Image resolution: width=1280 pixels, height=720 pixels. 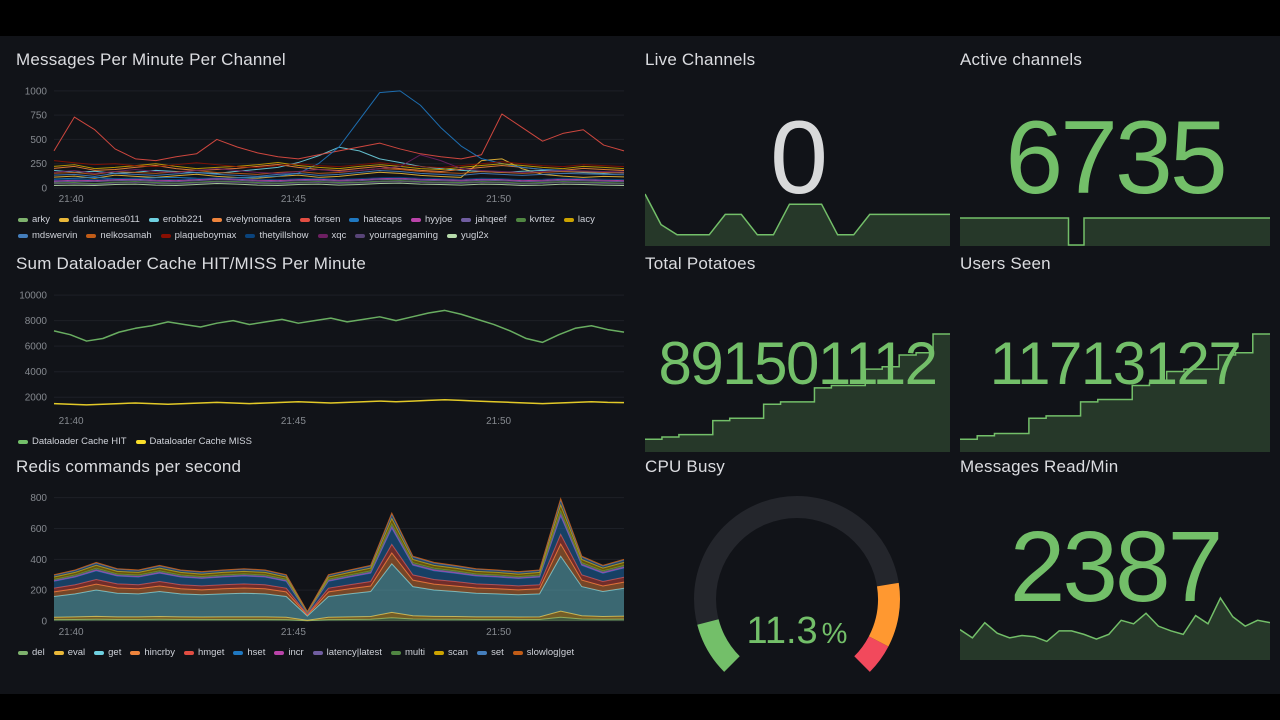 I want to click on active-channels-sparkline, so click(x=1115, y=231).